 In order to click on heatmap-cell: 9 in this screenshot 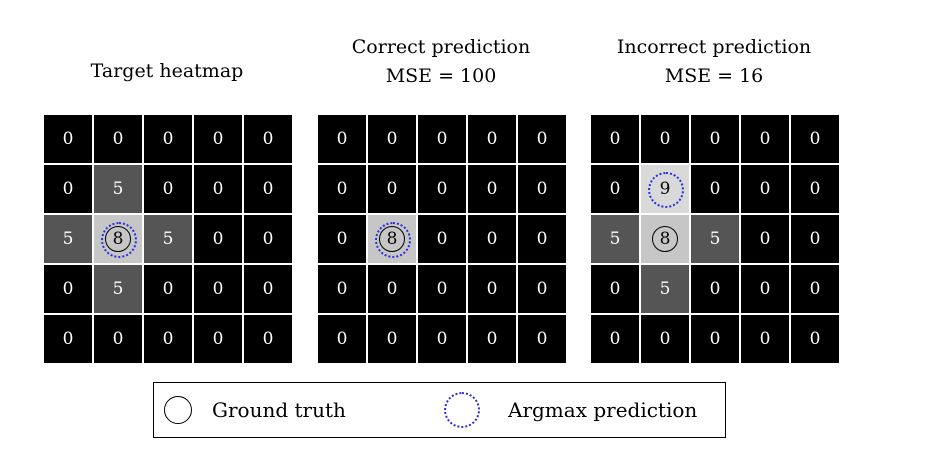, I will do `click(665, 189)`.